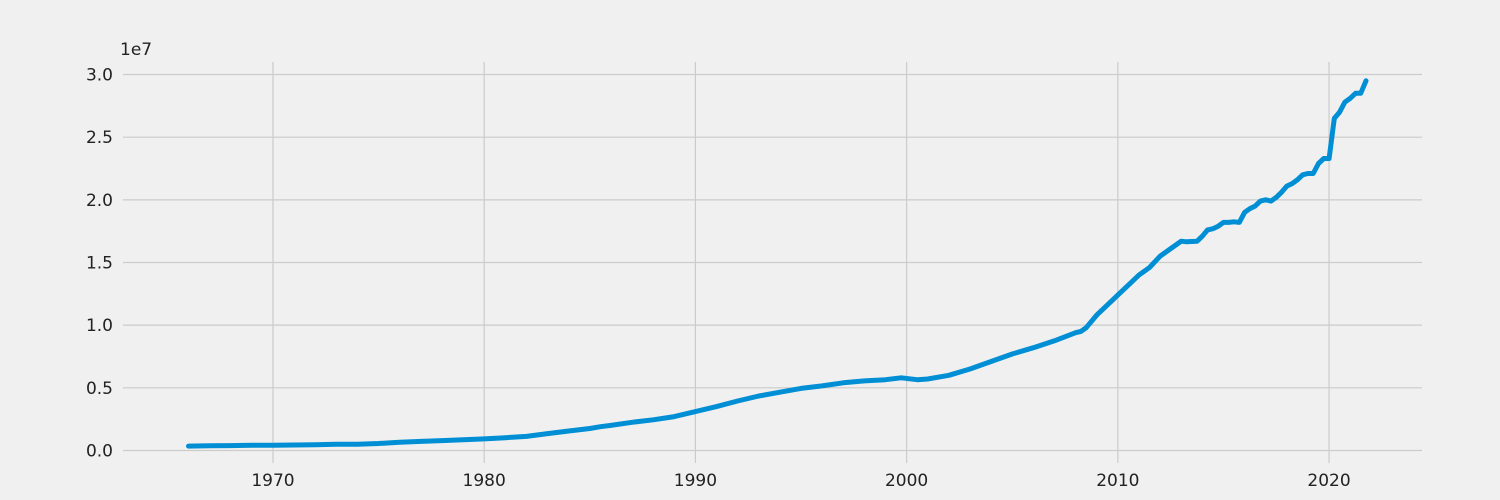  Describe the element at coordinates (484, 481) in the screenshot. I see `x-tick-label: 1980` at that location.